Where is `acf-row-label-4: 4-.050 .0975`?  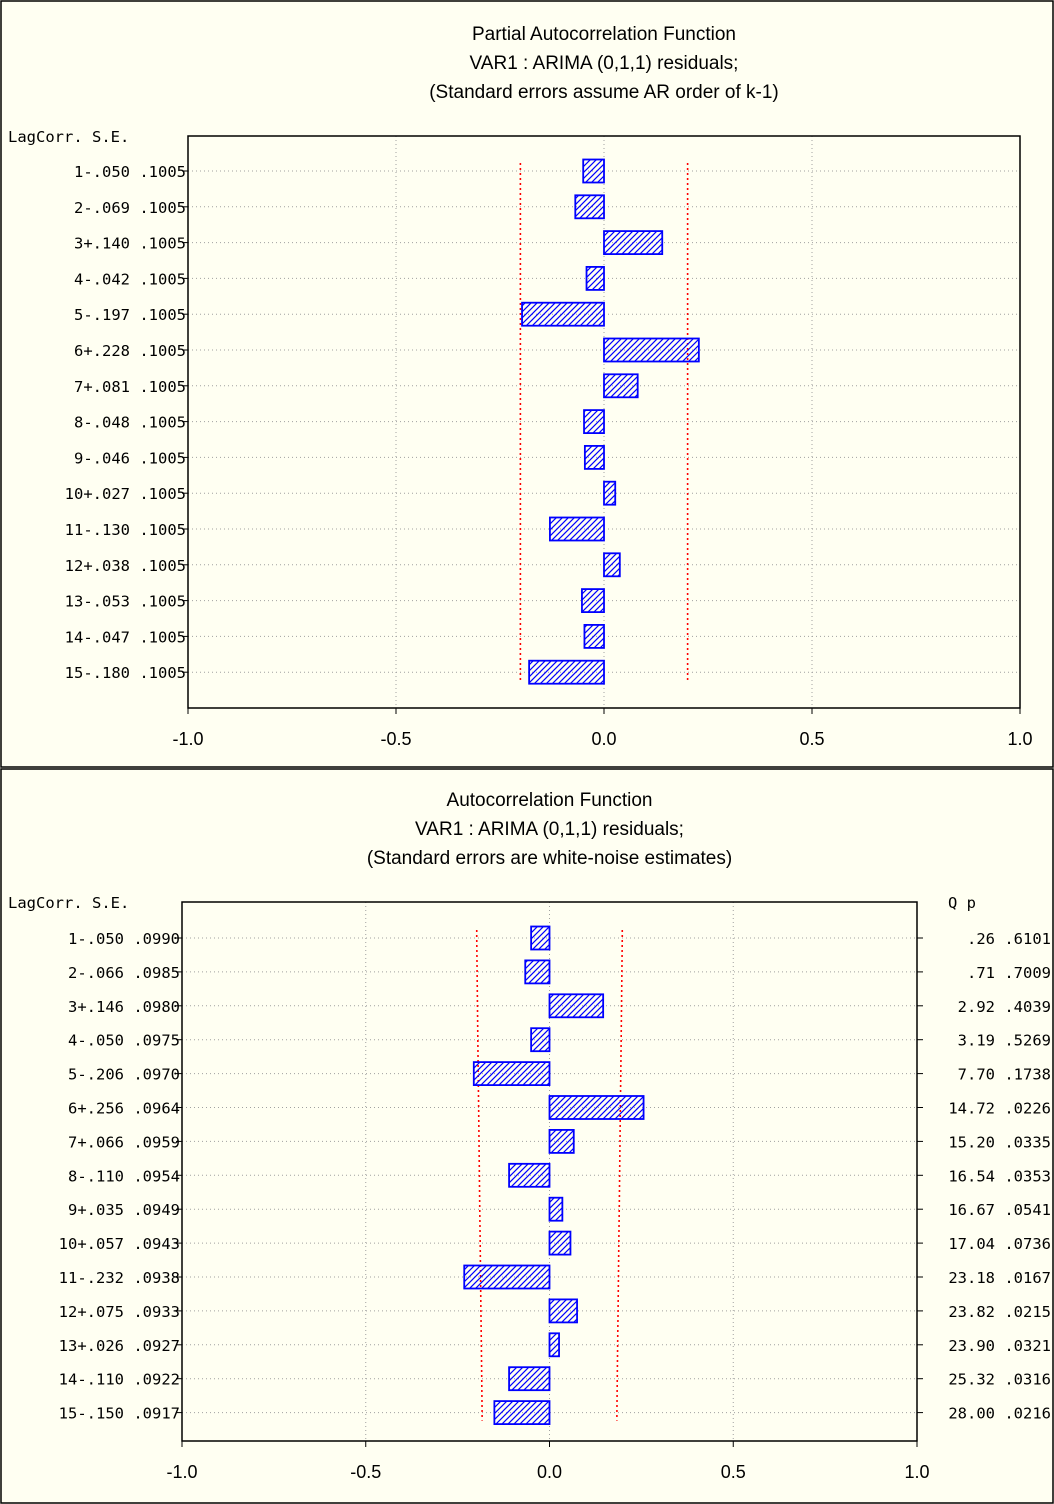 acf-row-label-4: 4-.050 .0975 is located at coordinates (124, 1041).